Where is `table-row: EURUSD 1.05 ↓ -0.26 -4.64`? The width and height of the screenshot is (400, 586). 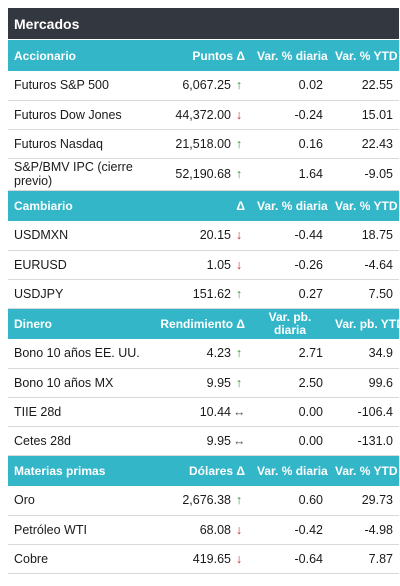 table-row: EURUSD 1.05 ↓ -0.26 -4.64 is located at coordinates (203, 265).